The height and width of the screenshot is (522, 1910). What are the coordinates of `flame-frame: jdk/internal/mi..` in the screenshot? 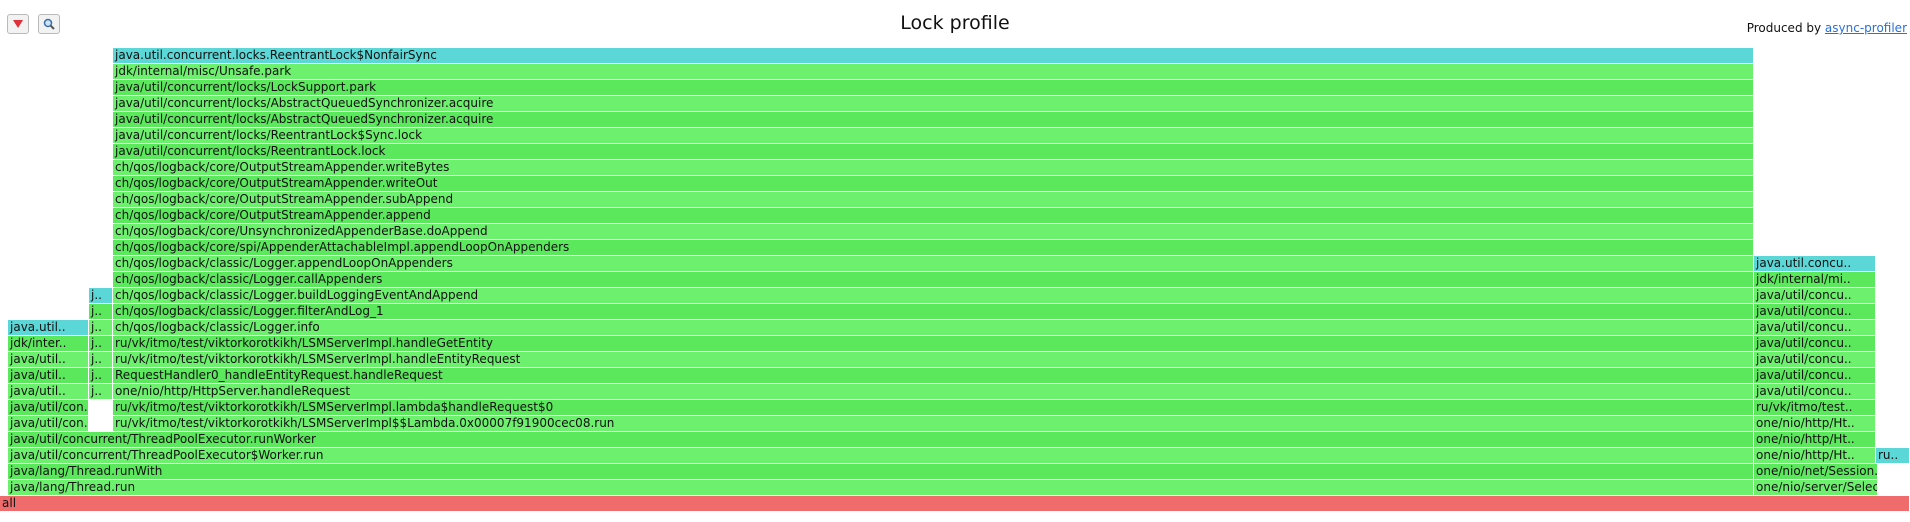 It's located at (1815, 279).